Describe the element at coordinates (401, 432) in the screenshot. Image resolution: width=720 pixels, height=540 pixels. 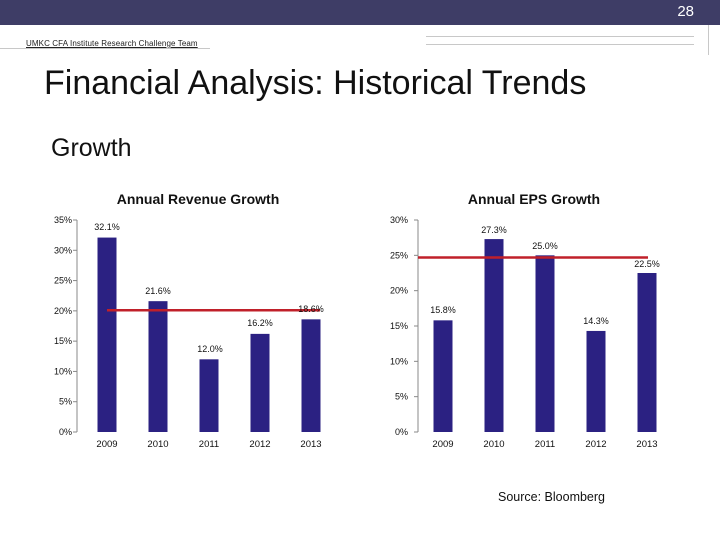
I see `eps-y-tick-label: 0%` at that location.